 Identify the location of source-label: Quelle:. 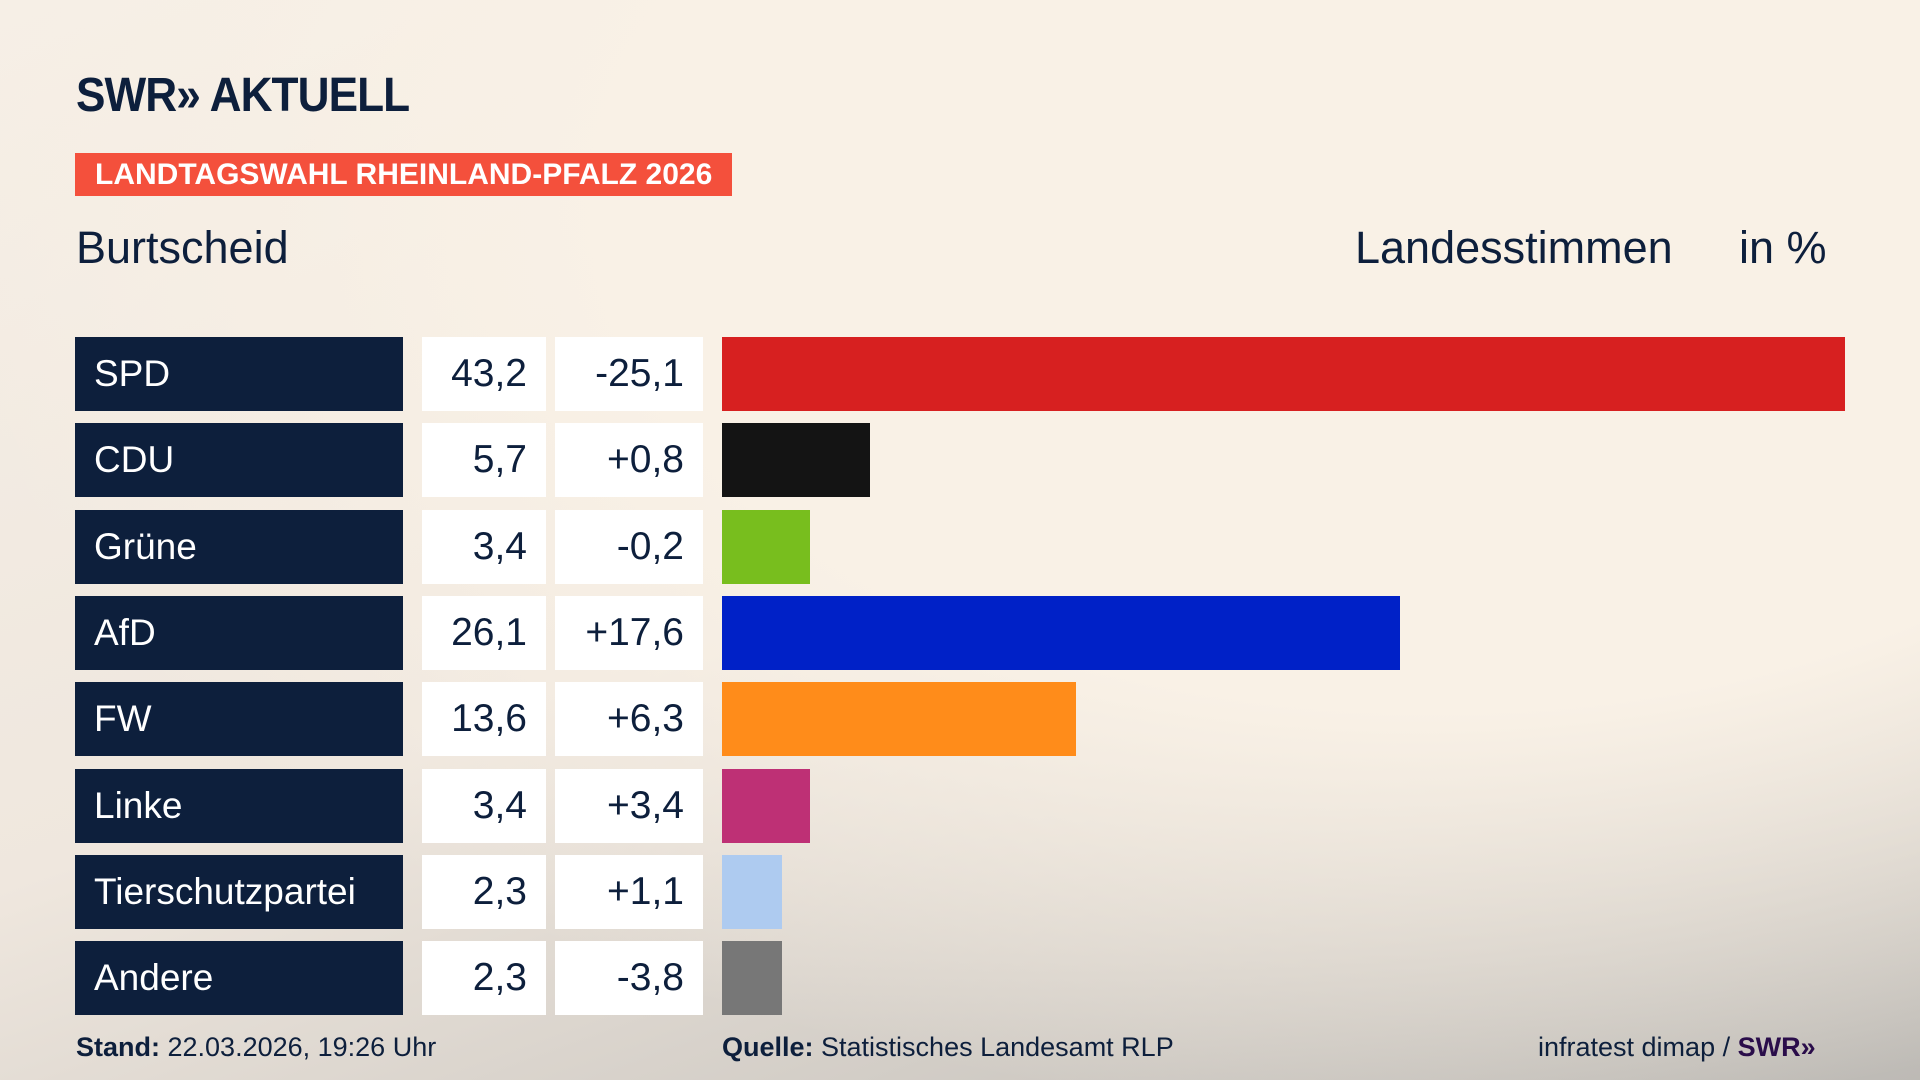
(768, 1047).